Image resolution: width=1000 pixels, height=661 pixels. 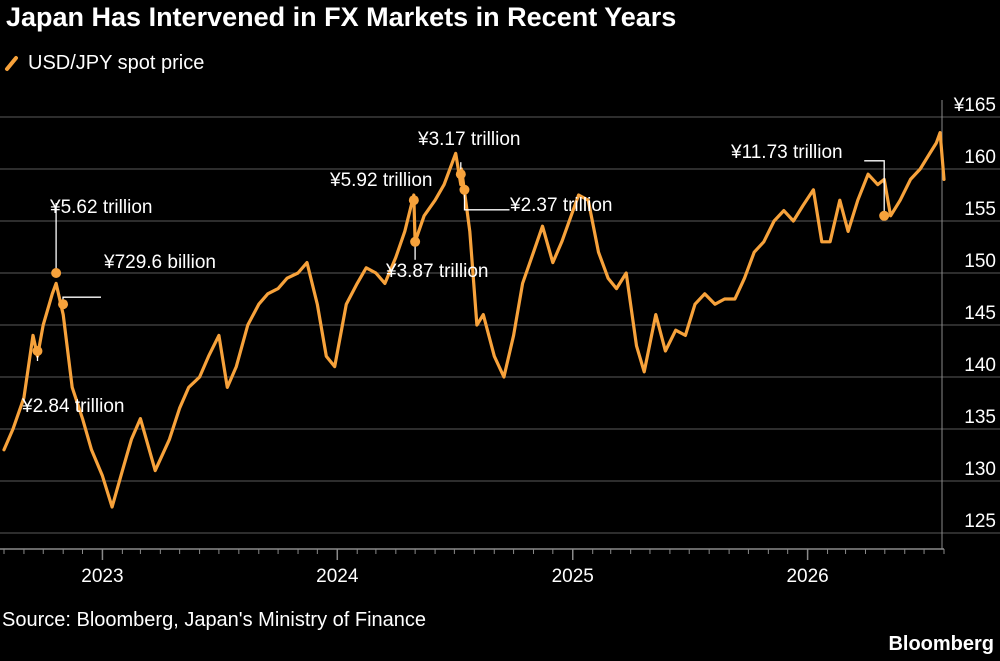 I want to click on y-tick-label: 130, so click(x=980, y=469).